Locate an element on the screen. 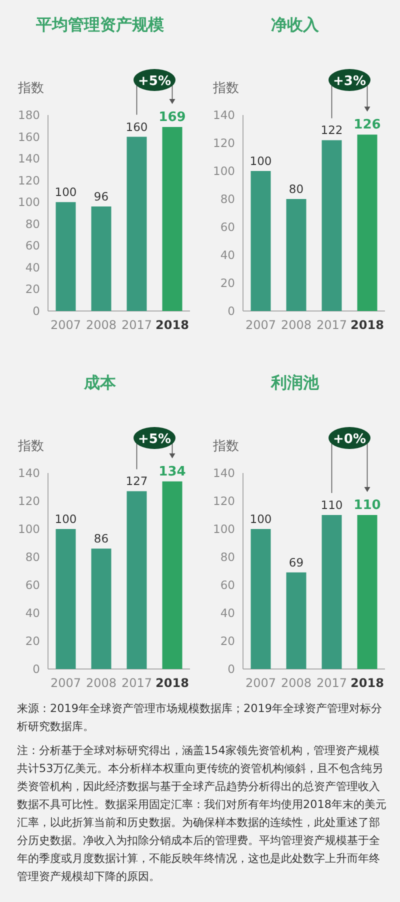  data-label: 160 is located at coordinates (137, 127).